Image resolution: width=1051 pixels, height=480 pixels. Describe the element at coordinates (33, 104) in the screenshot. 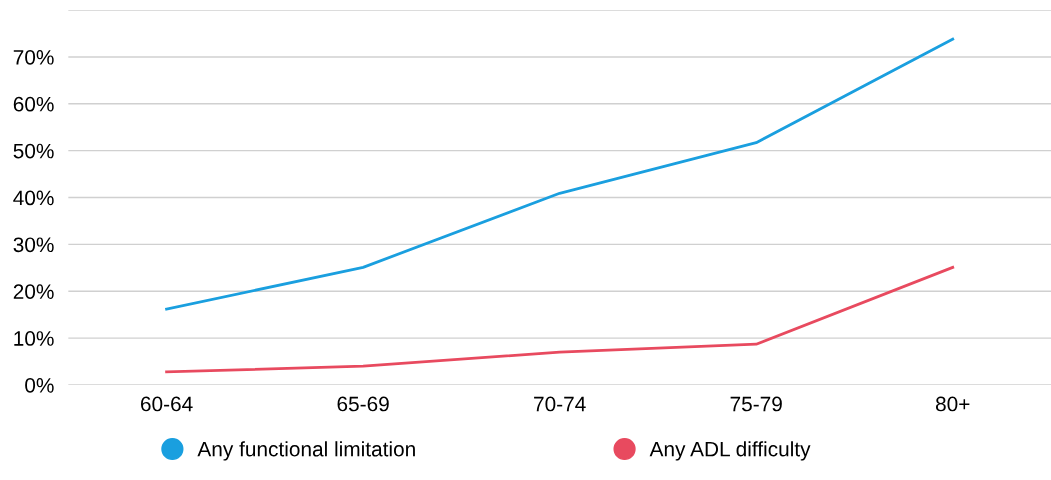

I see `y-tick-label: 60%` at that location.